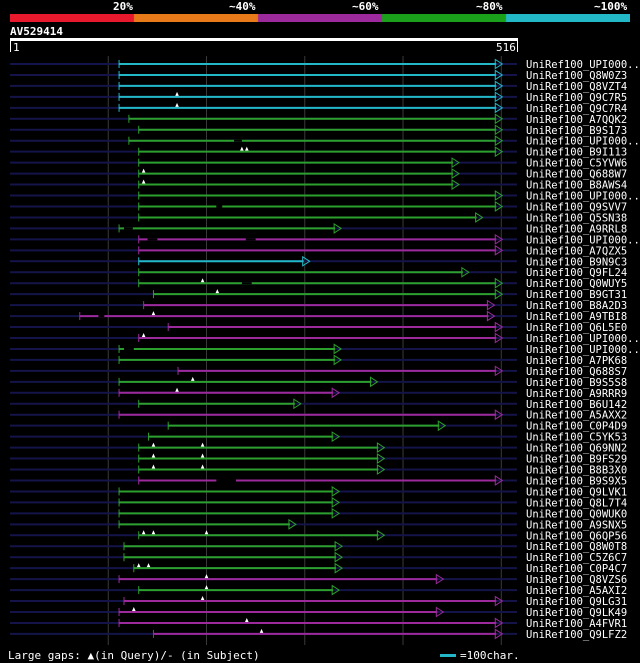  Describe the element at coordinates (318, 130) in the screenshot. I see `hit-row: UniRef100_B9S173` at that location.